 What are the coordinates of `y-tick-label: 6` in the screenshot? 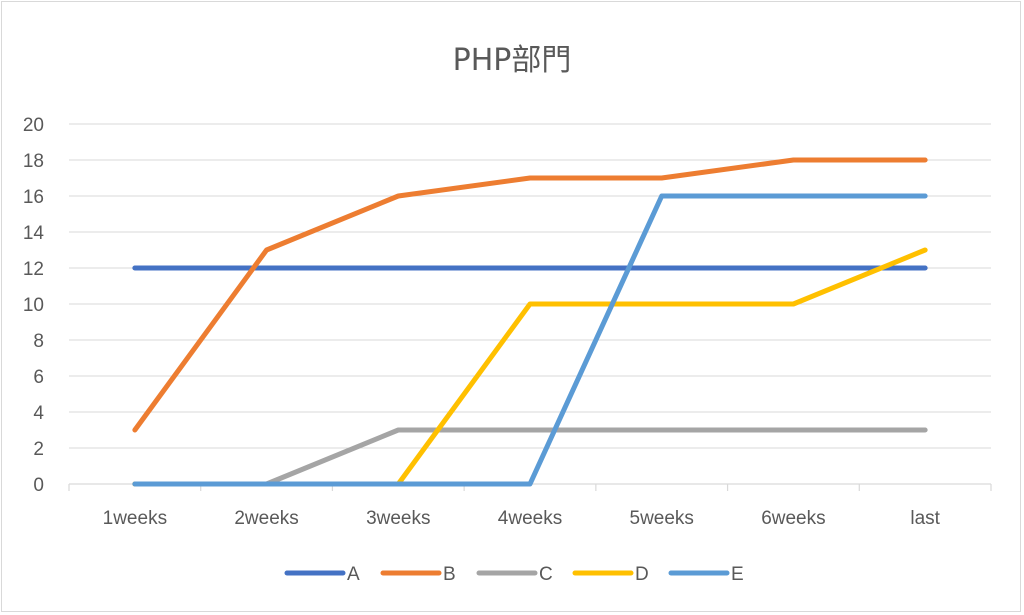 It's located at (38, 377).